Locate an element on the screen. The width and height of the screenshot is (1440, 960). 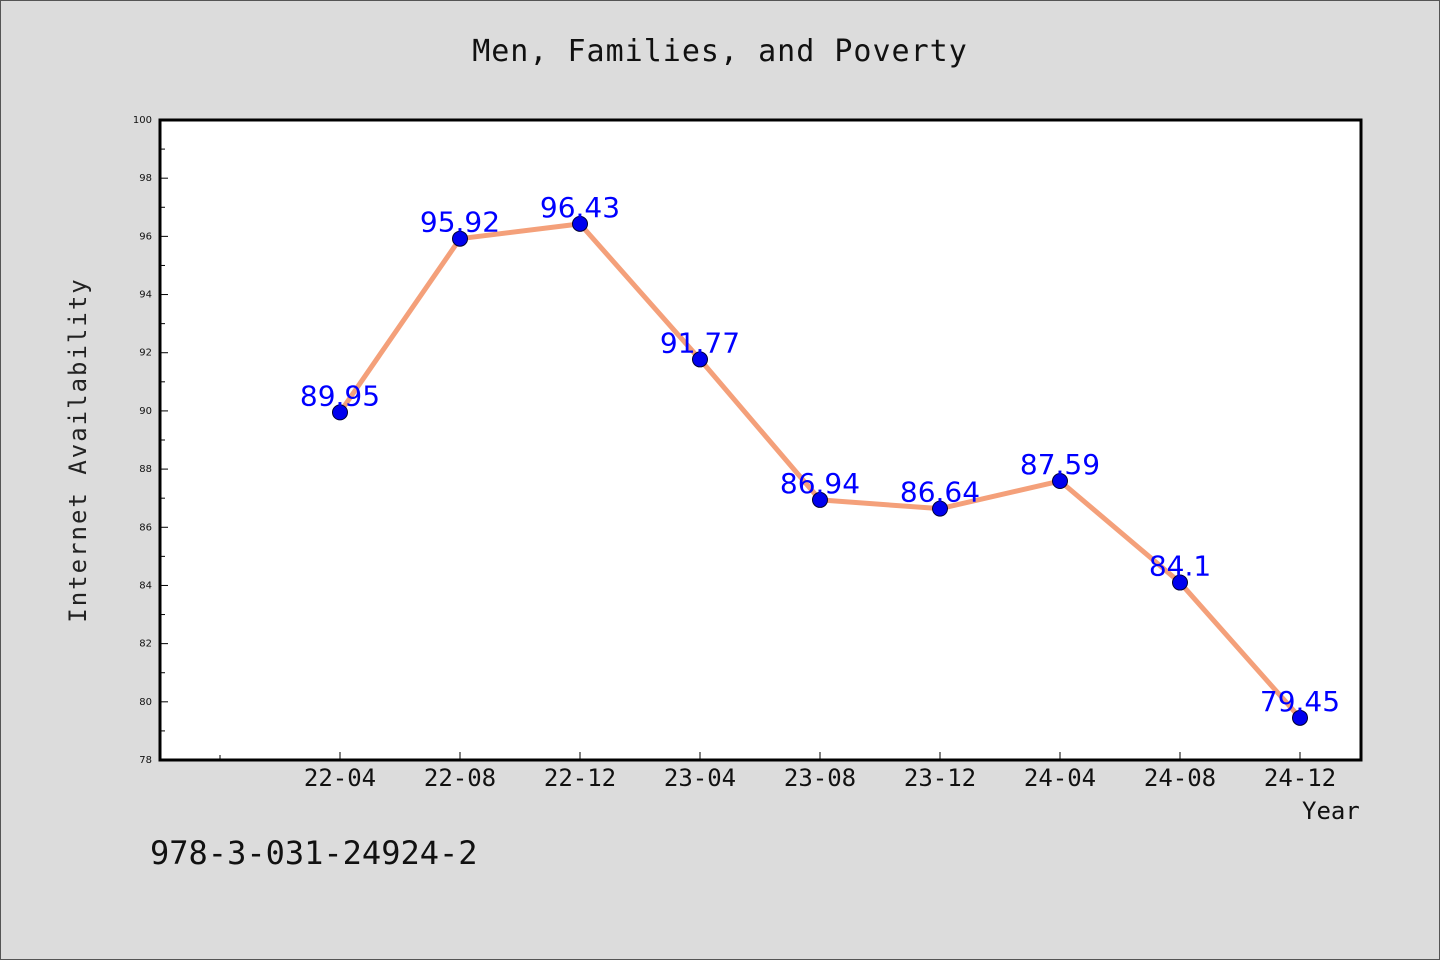
y-tick-label: 100 is located at coordinates (142, 120).